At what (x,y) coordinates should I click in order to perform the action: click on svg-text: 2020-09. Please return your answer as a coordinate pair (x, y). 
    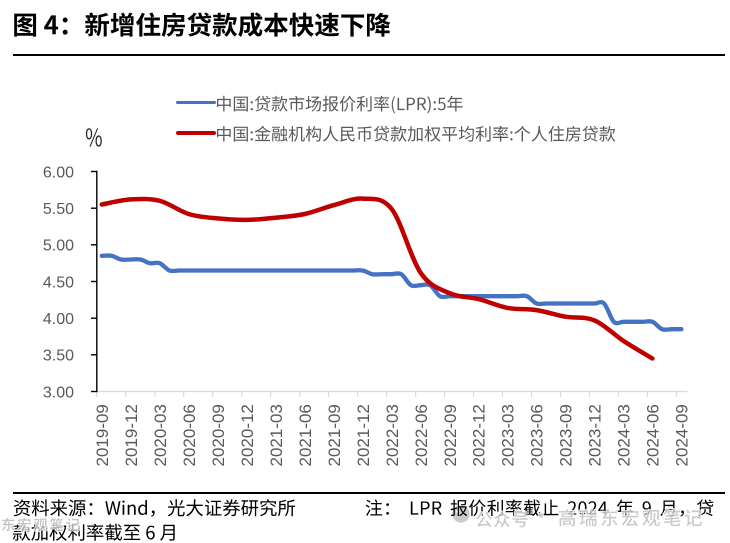
    Looking at the image, I should click on (218, 435).